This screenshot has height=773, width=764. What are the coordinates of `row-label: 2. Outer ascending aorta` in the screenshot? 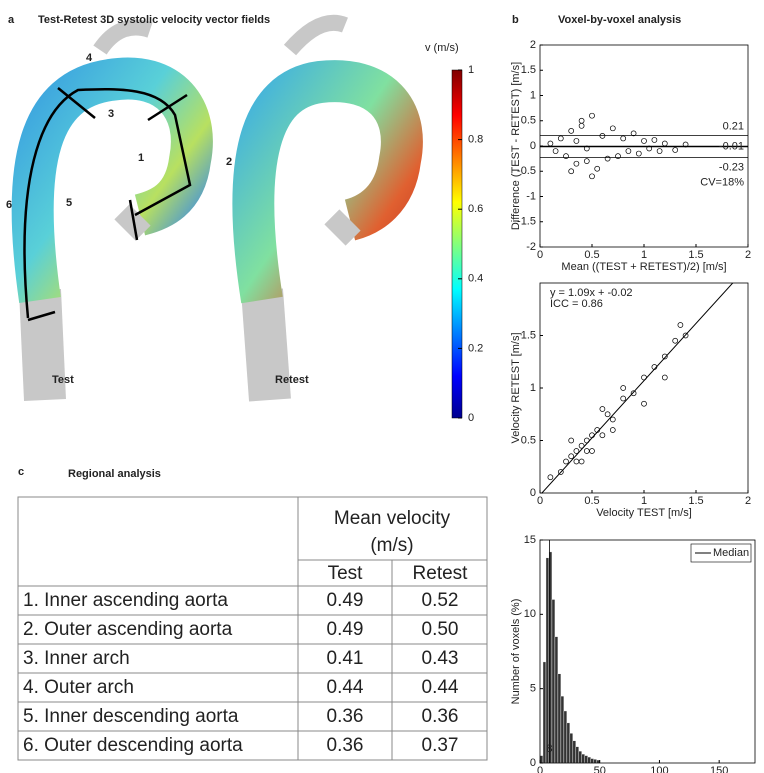 It's located at (128, 629).